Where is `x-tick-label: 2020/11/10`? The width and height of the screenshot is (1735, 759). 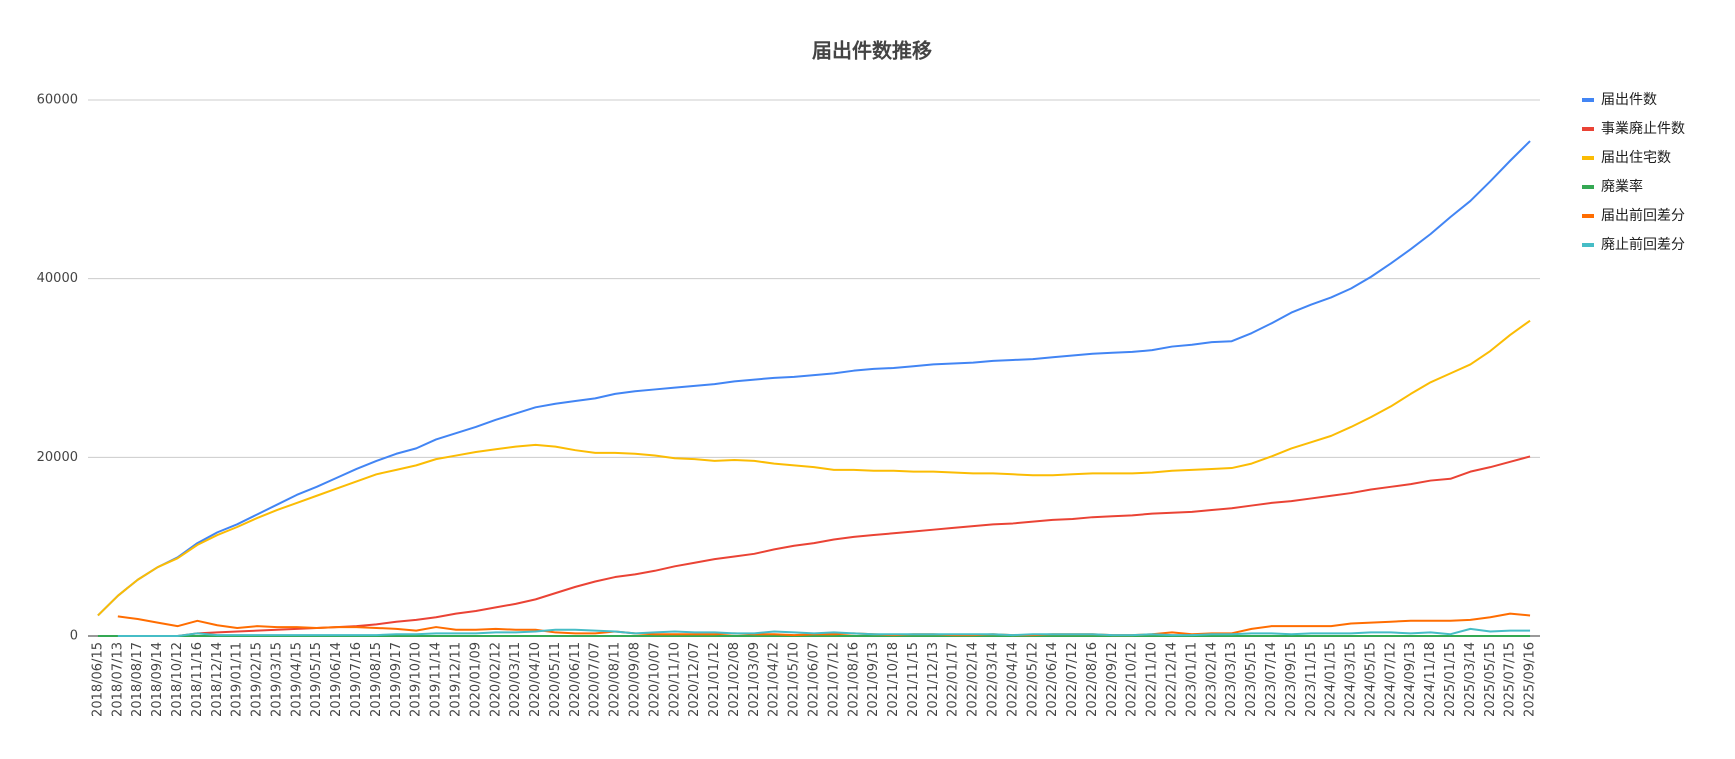
x-tick-label: 2020/11/10 is located at coordinates (674, 679).